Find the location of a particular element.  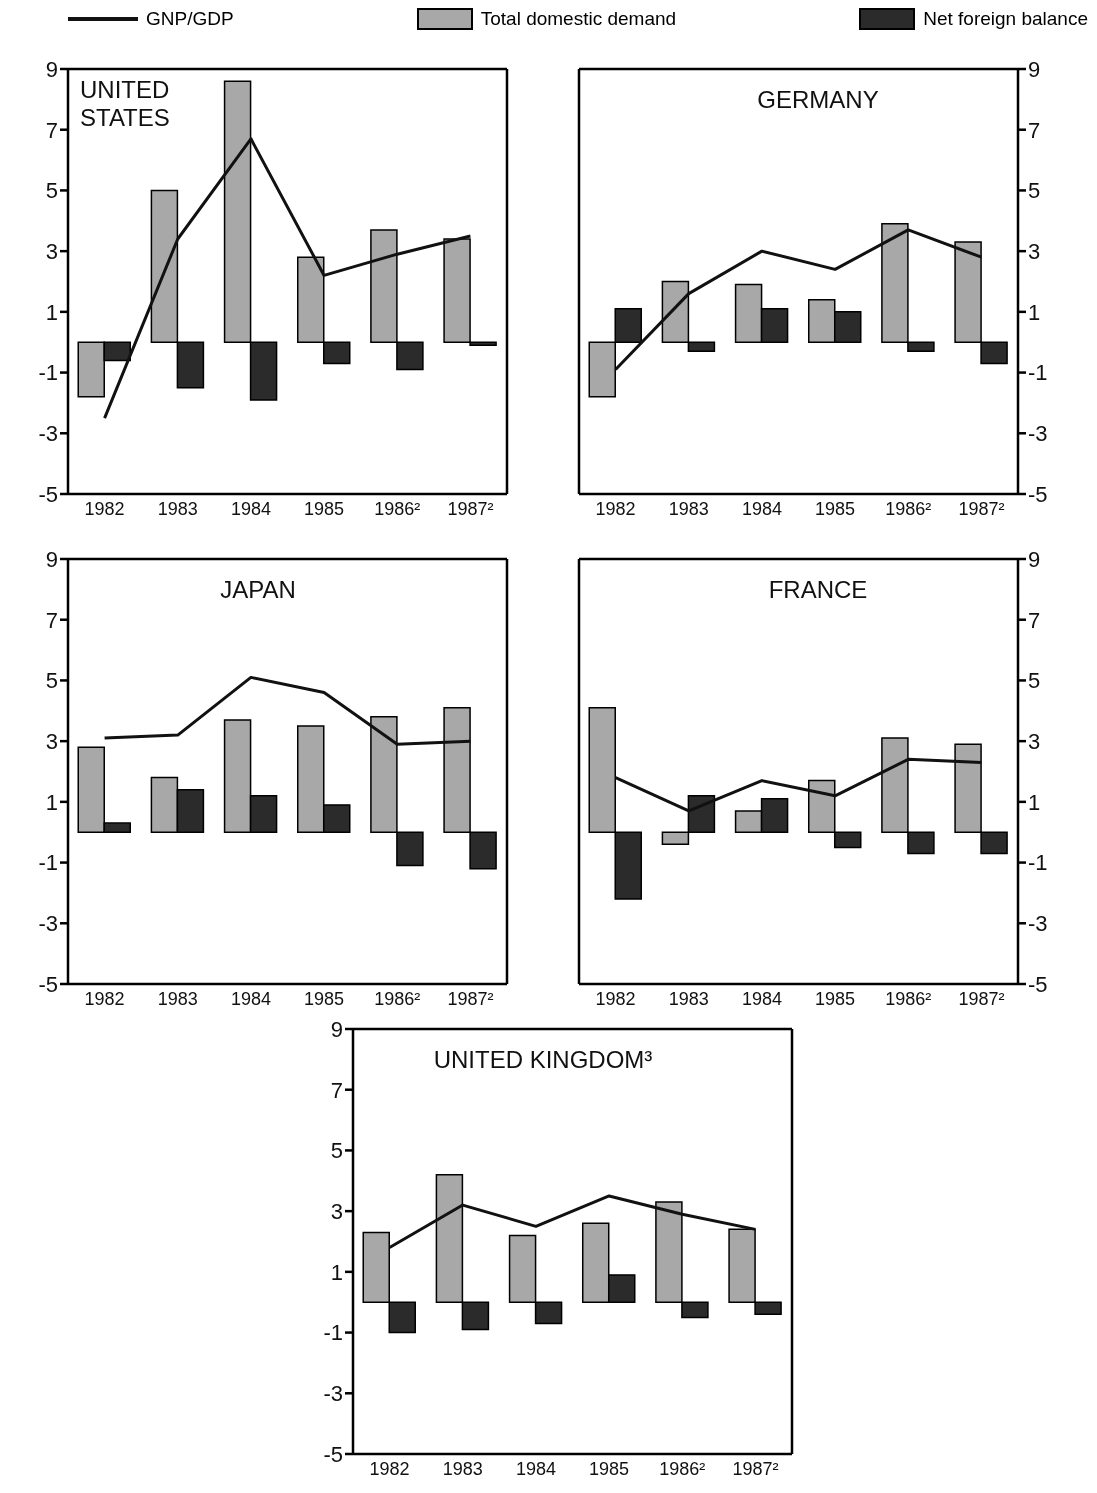

legend-label: Net foreign balance is located at coordinates (1005, 19).